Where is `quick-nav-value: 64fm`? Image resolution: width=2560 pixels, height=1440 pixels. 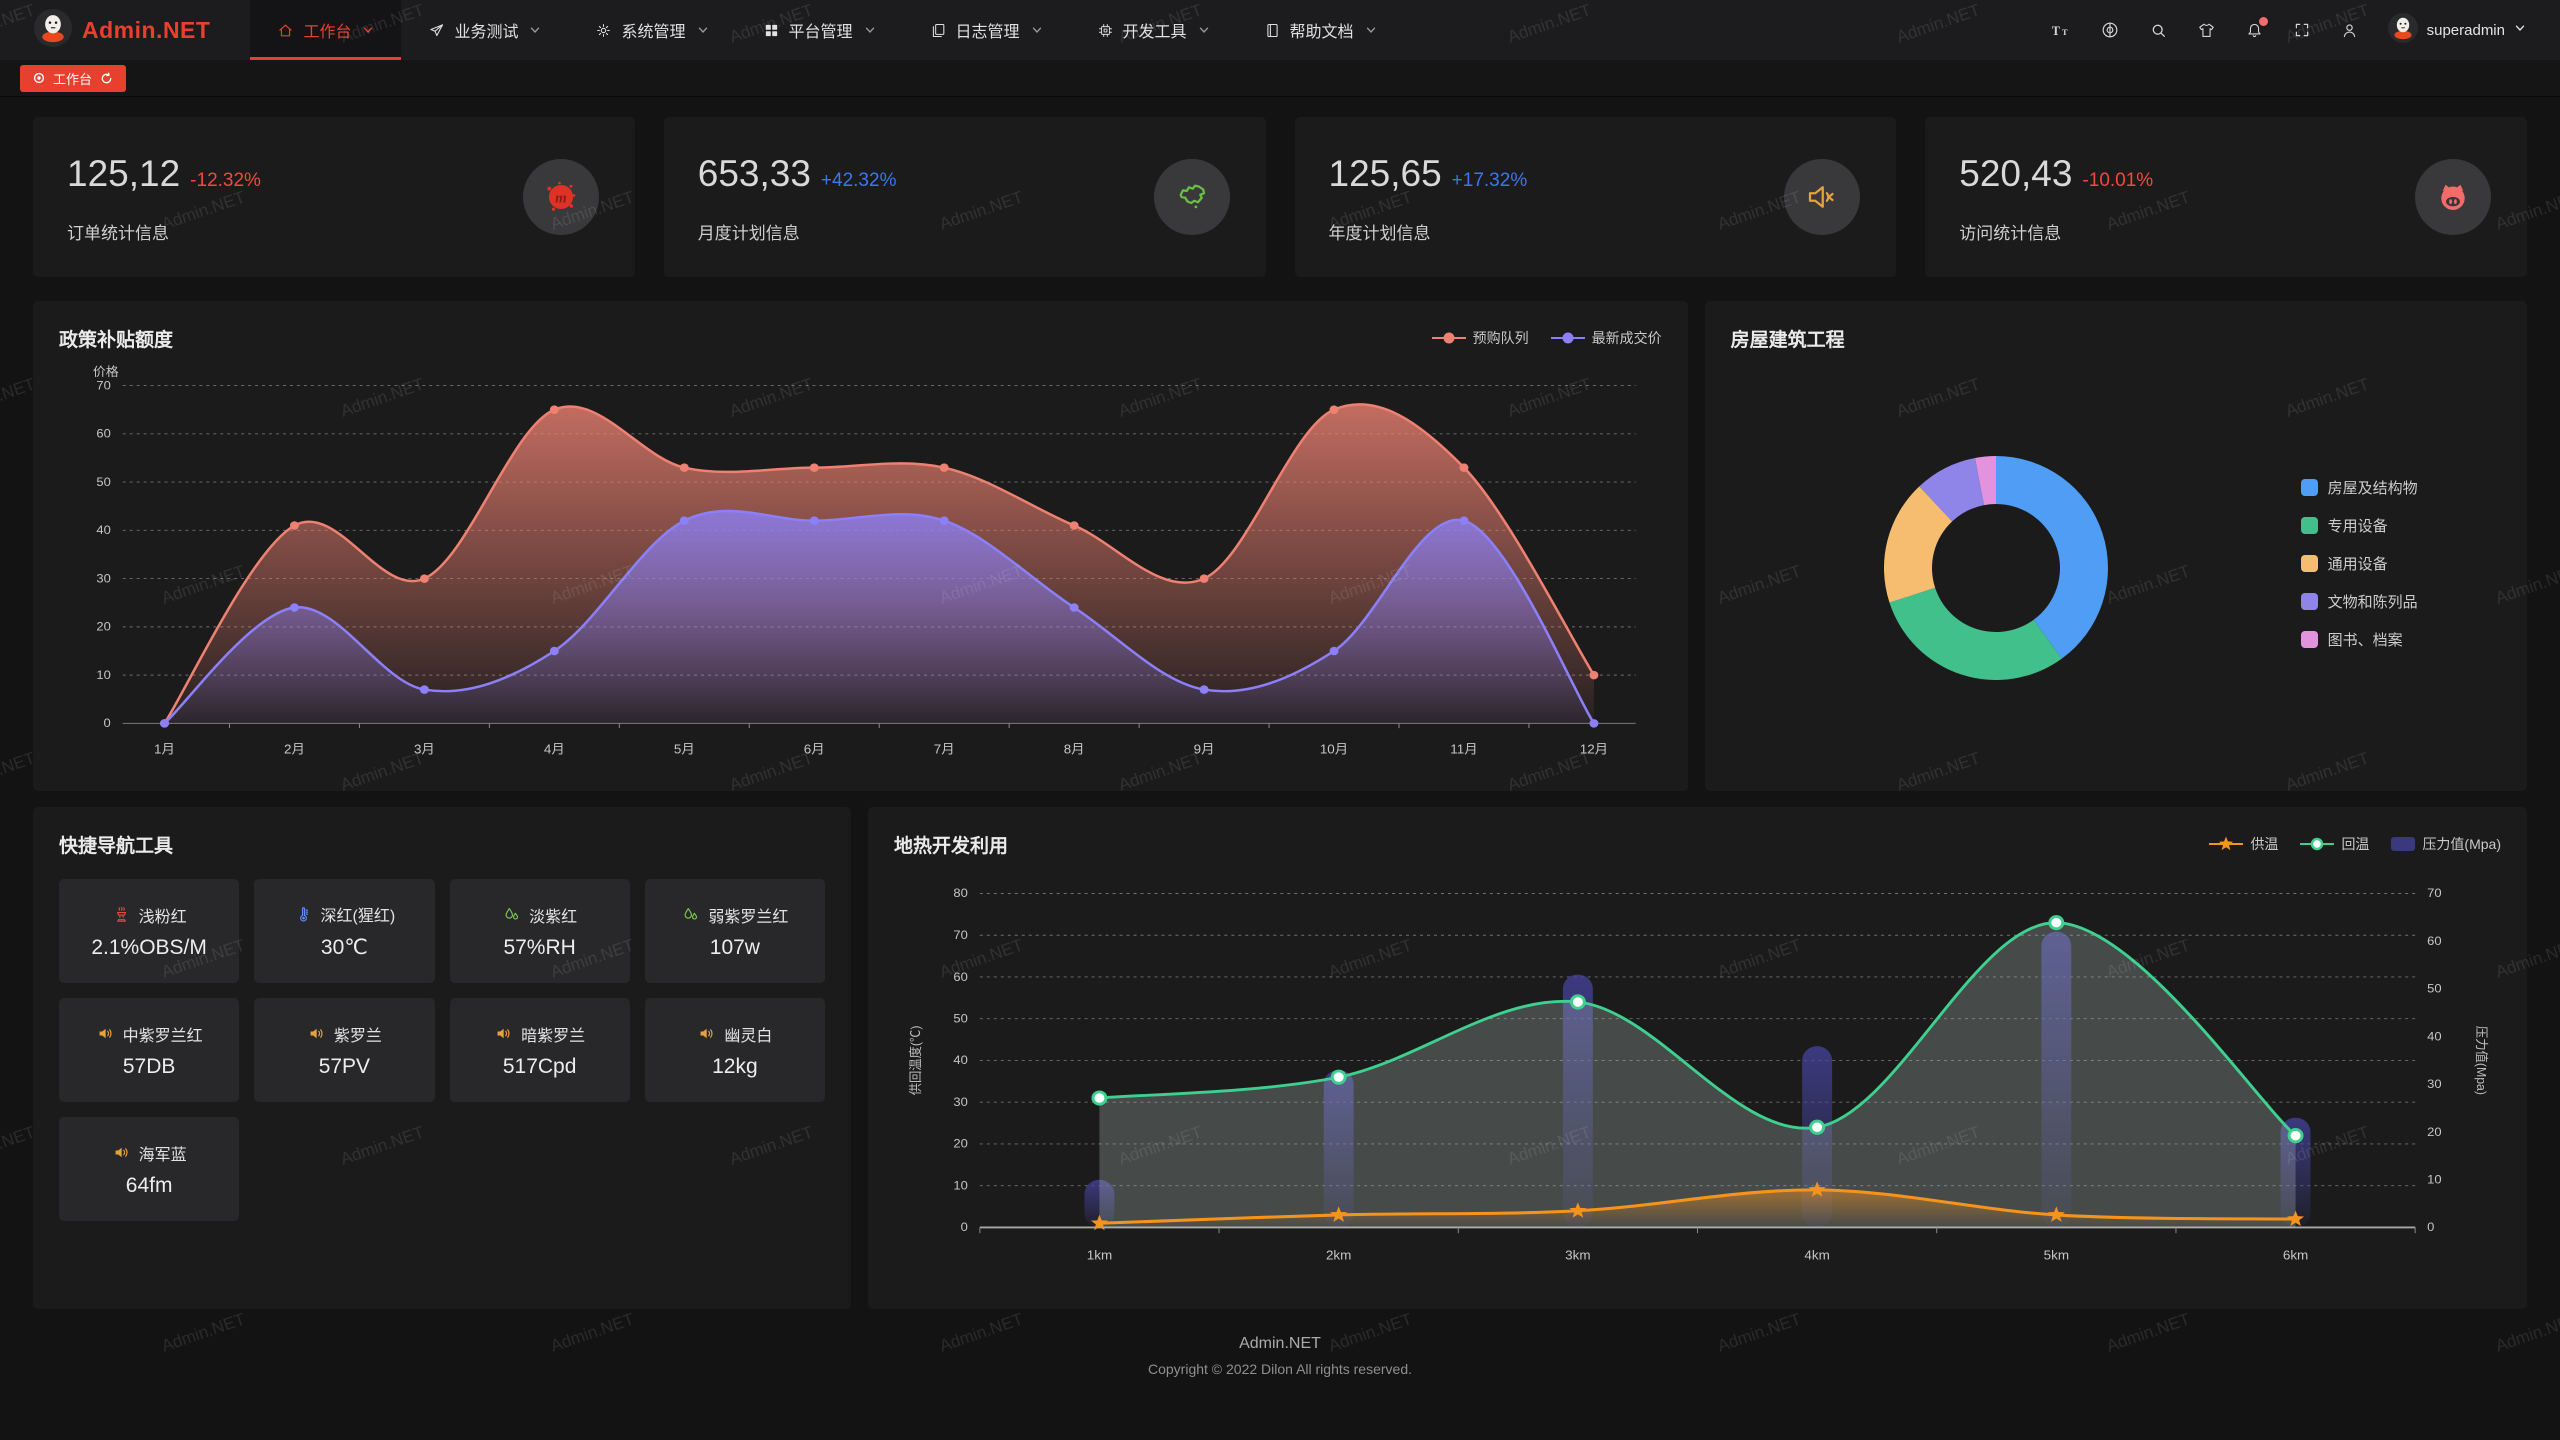 quick-nav-value: 64fm is located at coordinates (149, 1185).